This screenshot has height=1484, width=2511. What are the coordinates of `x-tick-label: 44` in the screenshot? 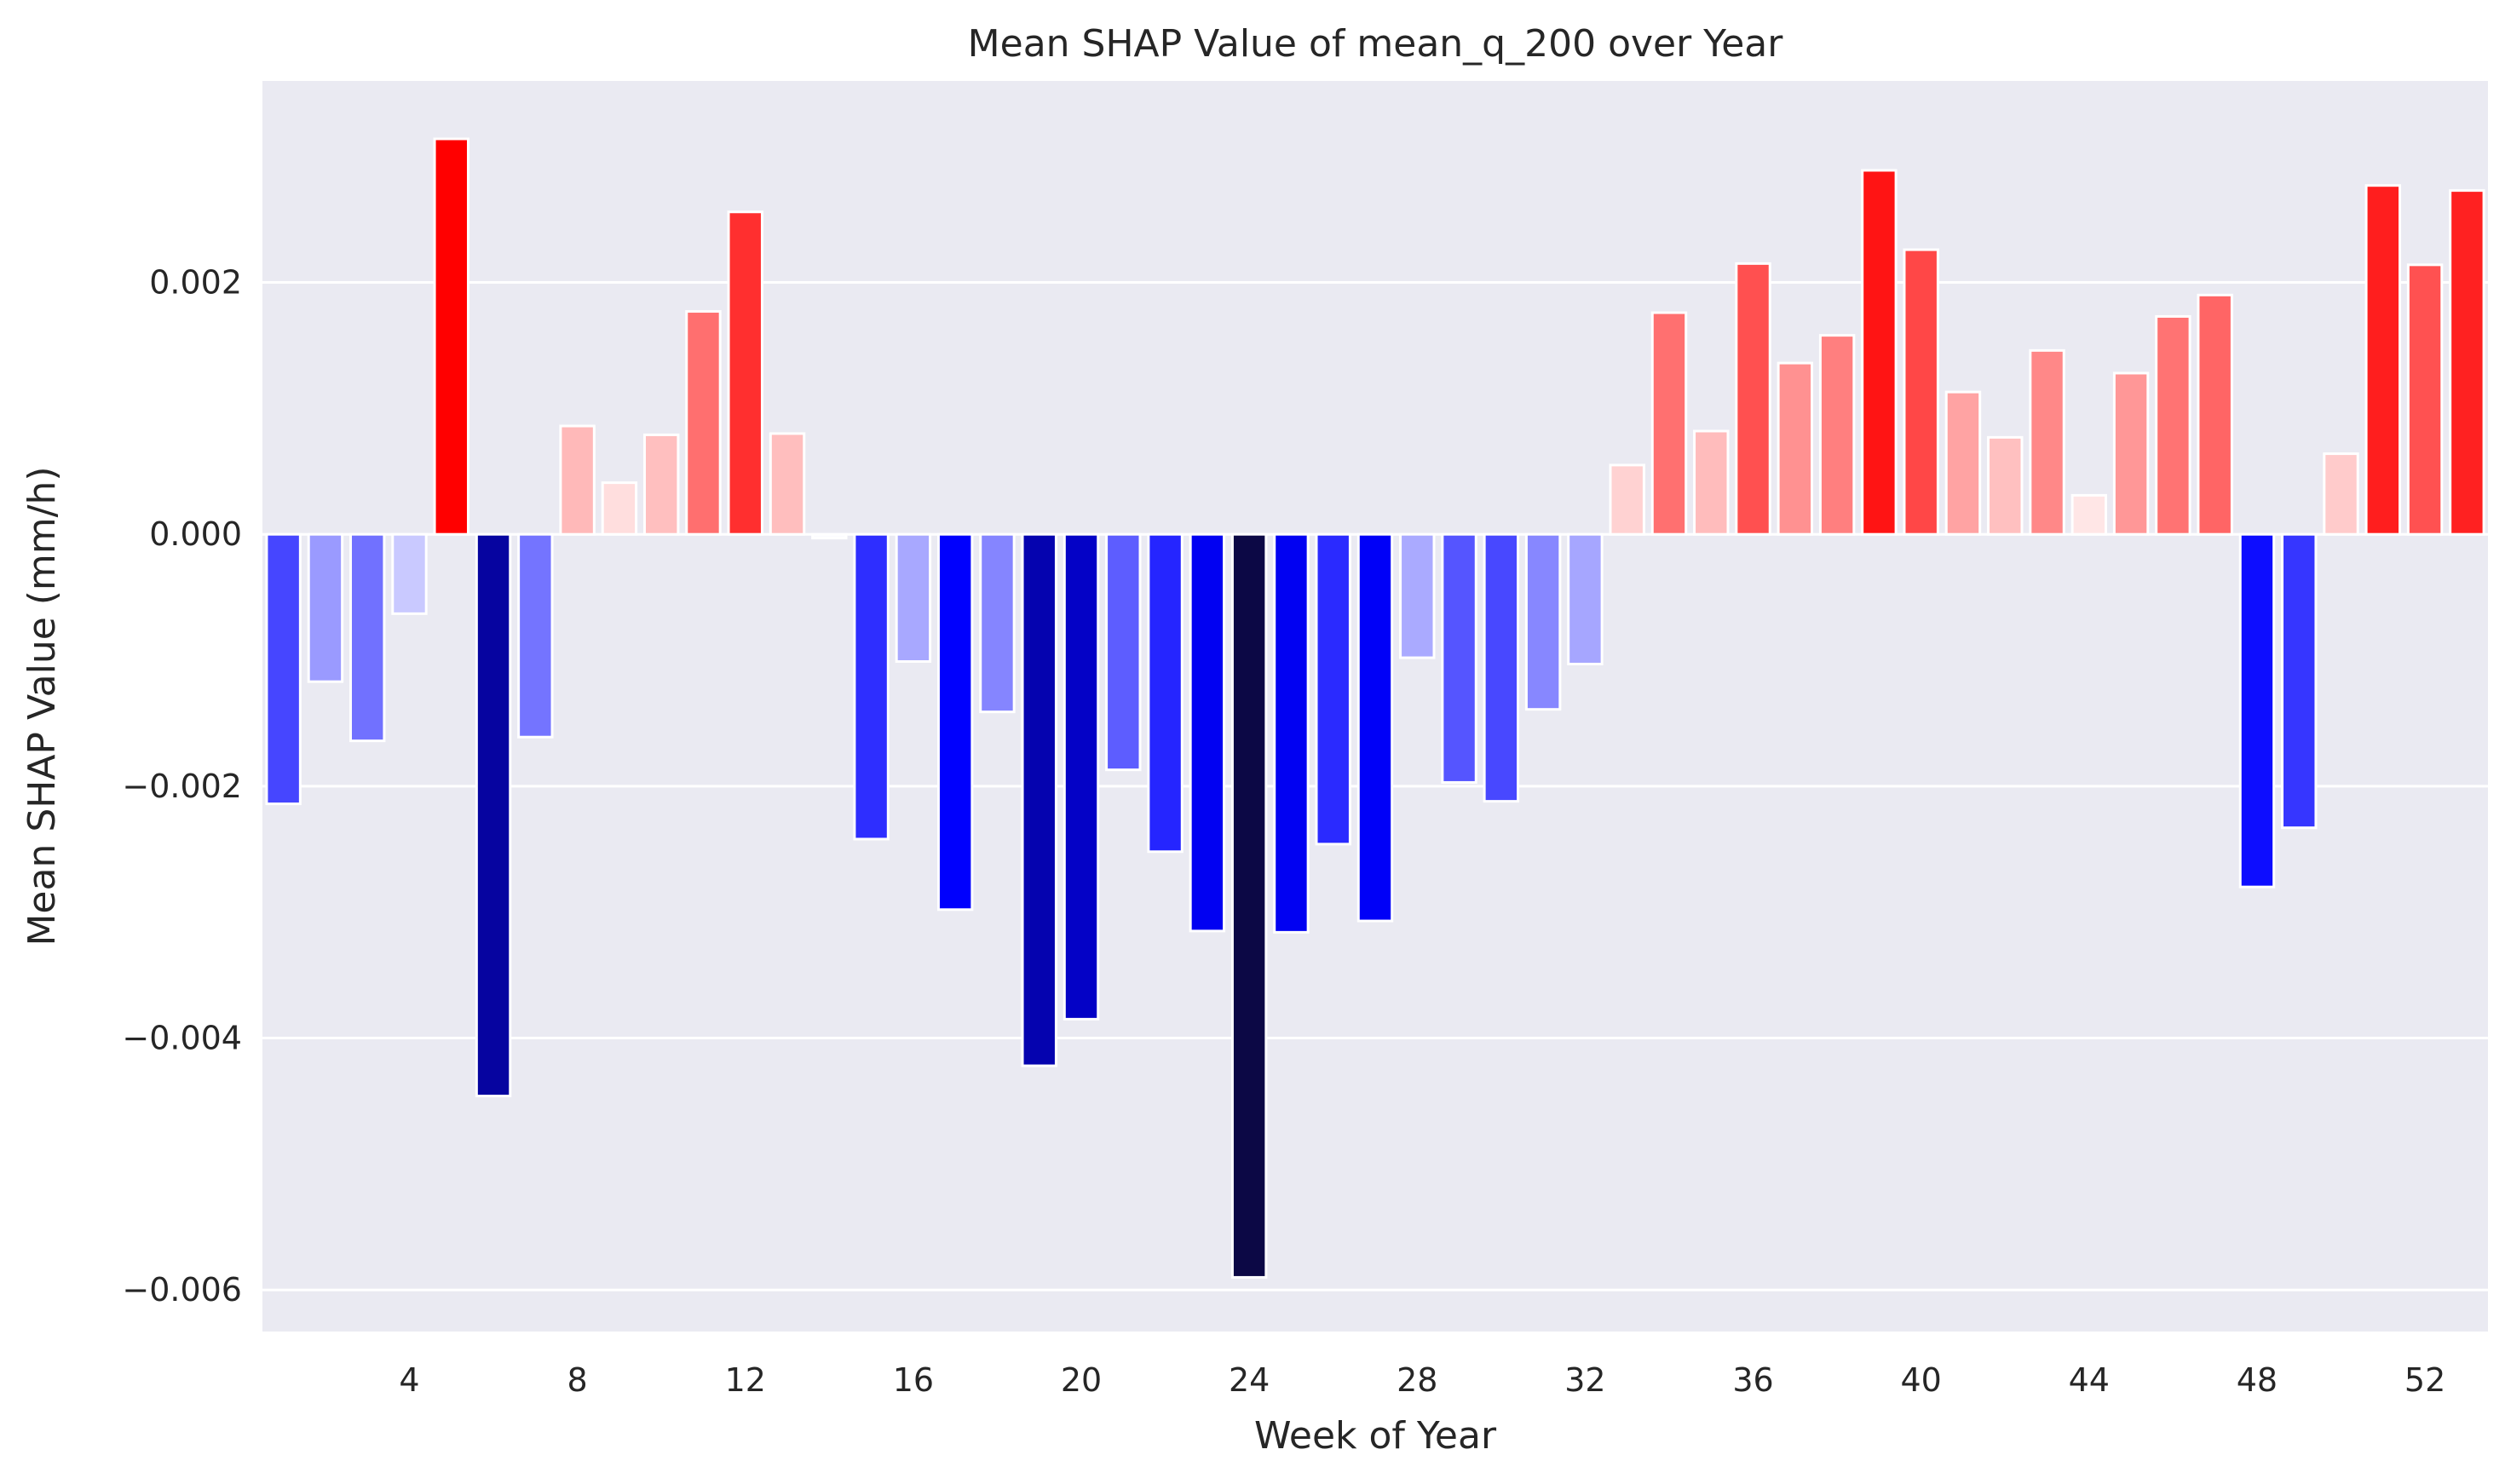 It's located at (2089, 1380).